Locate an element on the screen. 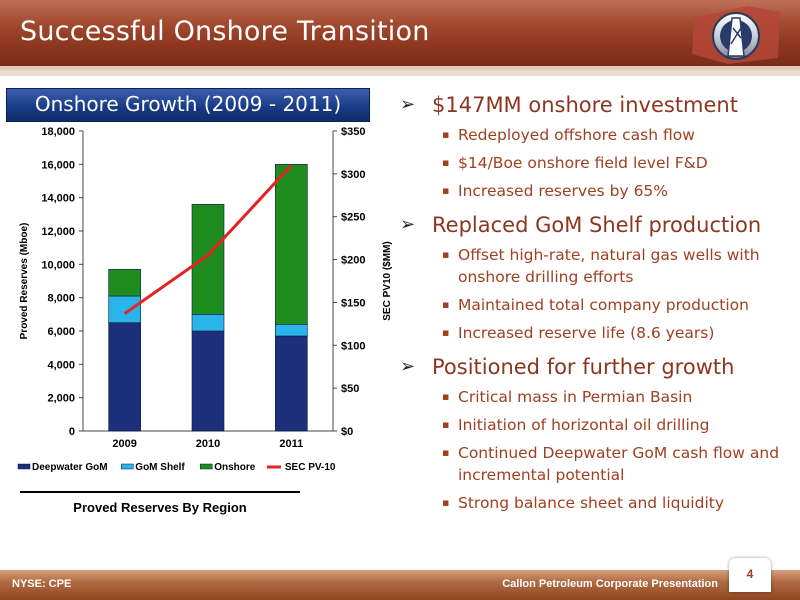 The width and height of the screenshot is (800, 600). chart-title-box: Onshore Growth (2009 - 2011) is located at coordinates (188, 105).